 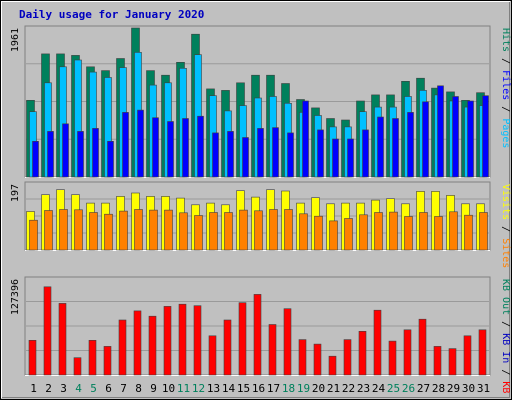 I want to click on legend-entry: Hits, so click(x=505, y=40).